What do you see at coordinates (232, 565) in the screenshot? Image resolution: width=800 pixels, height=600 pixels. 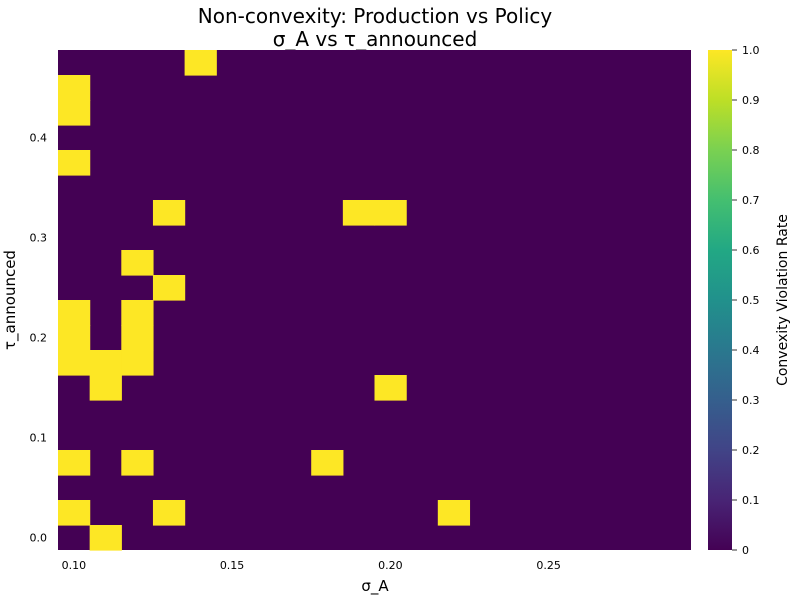 I see `x-tick-label: 0.15` at bounding box center [232, 565].